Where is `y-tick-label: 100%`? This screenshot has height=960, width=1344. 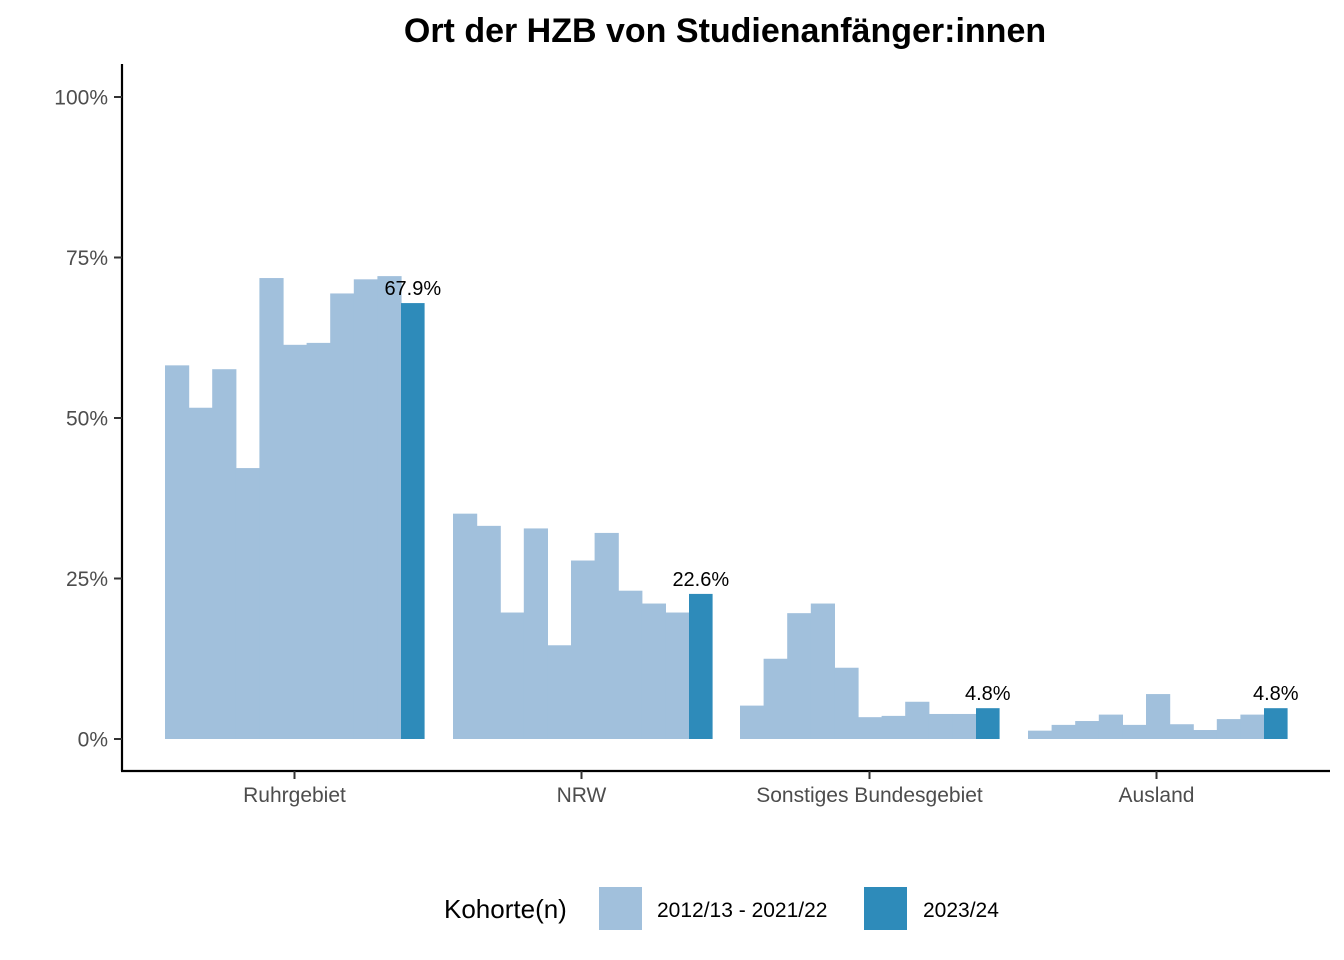
y-tick-label: 100% is located at coordinates (81, 98).